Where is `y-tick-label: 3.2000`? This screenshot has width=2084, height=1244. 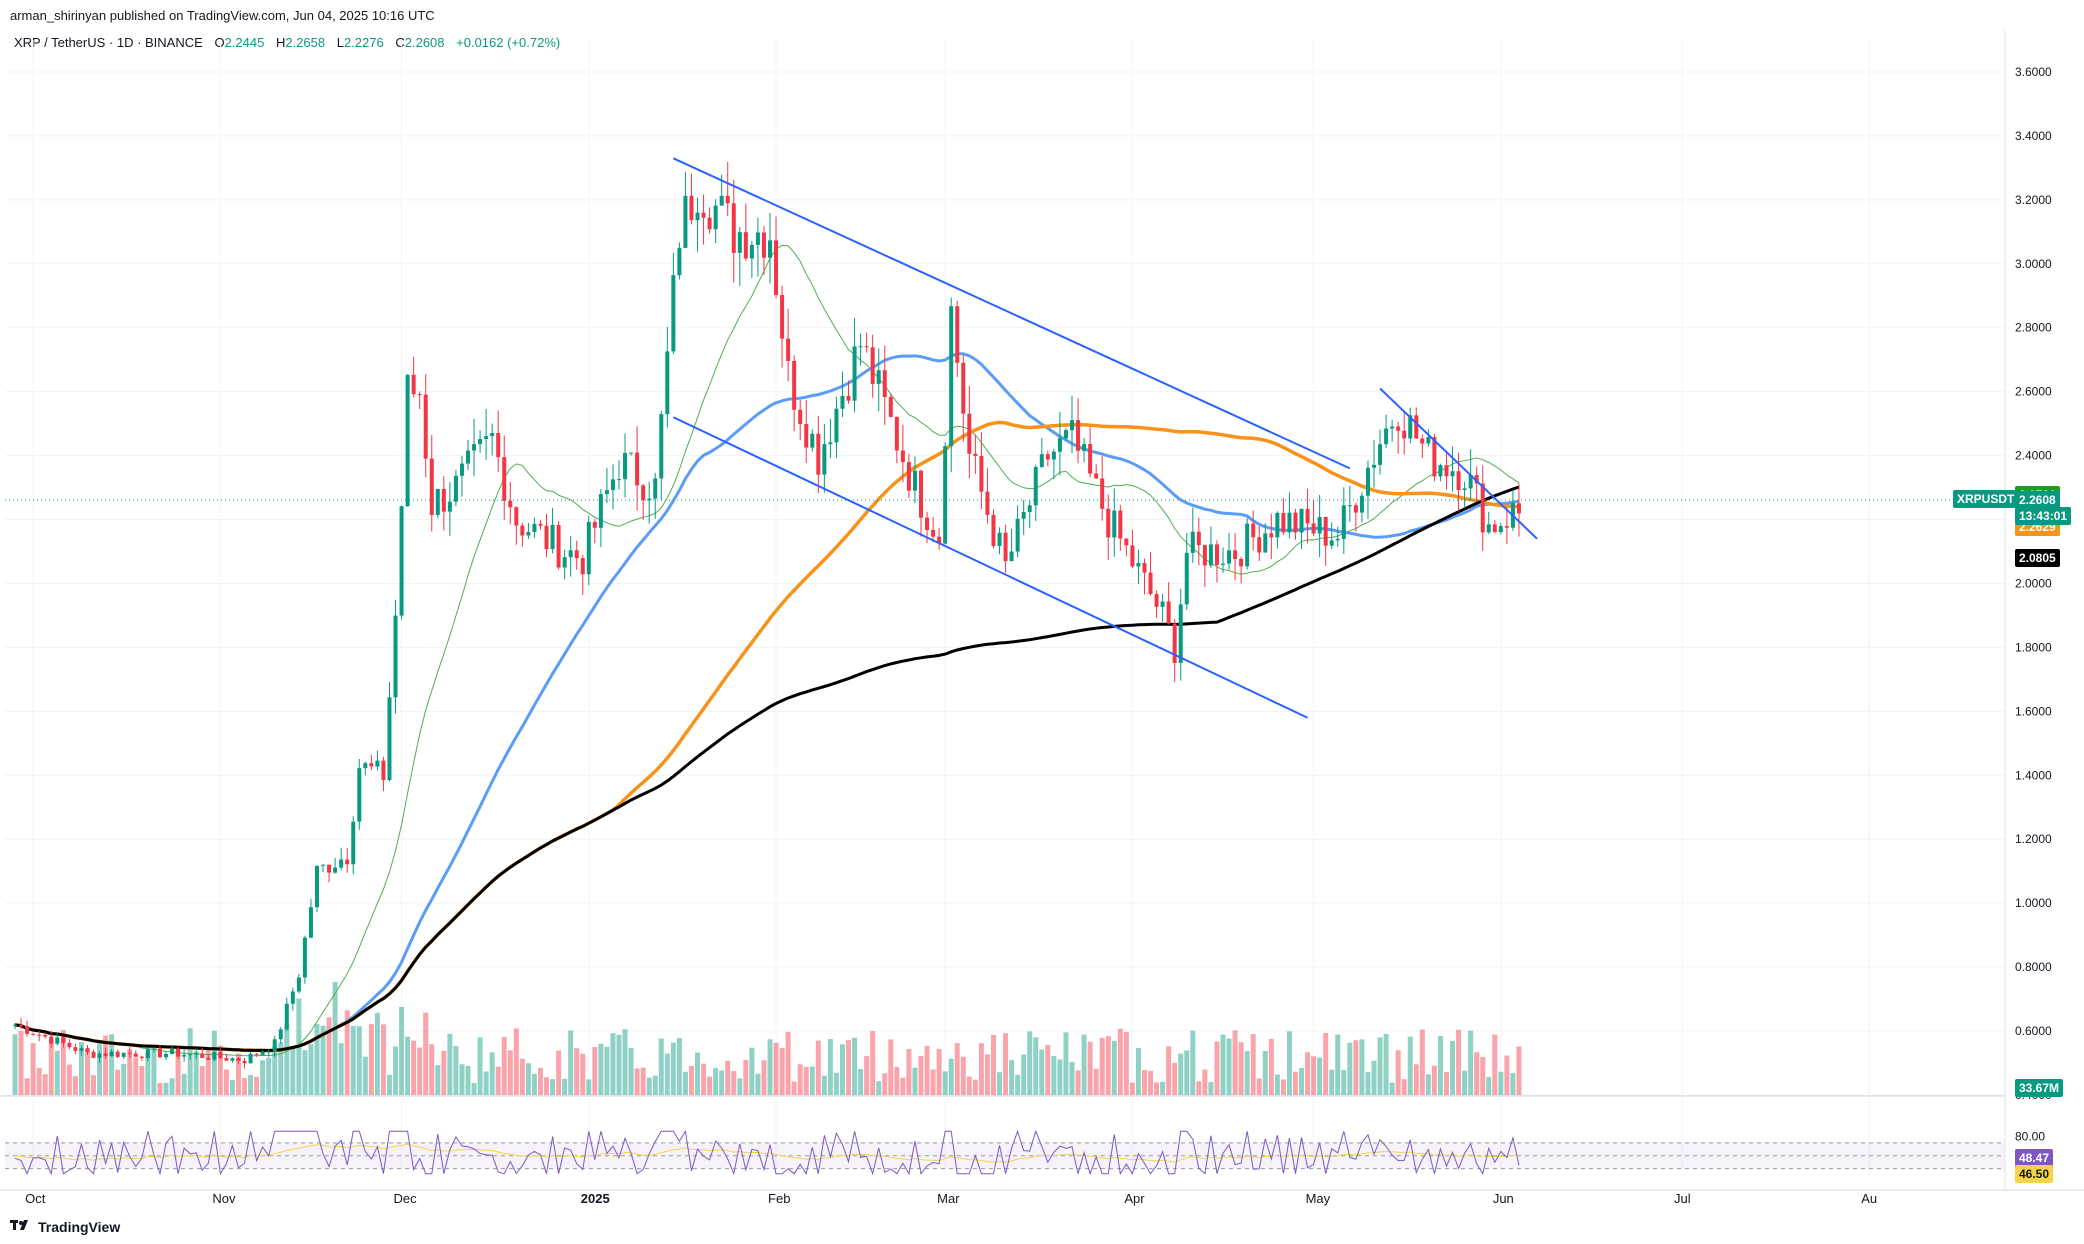 y-tick-label: 3.2000 is located at coordinates (2033, 200).